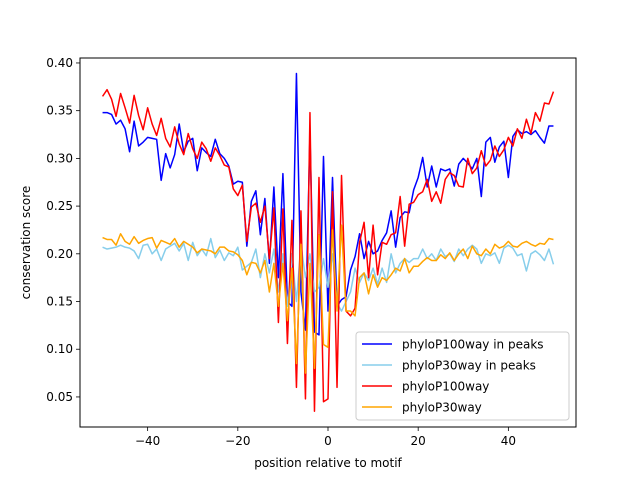 Image resolution: width=640 pixels, height=480 pixels. I want to click on x-tick-label: −40, so click(147, 441).